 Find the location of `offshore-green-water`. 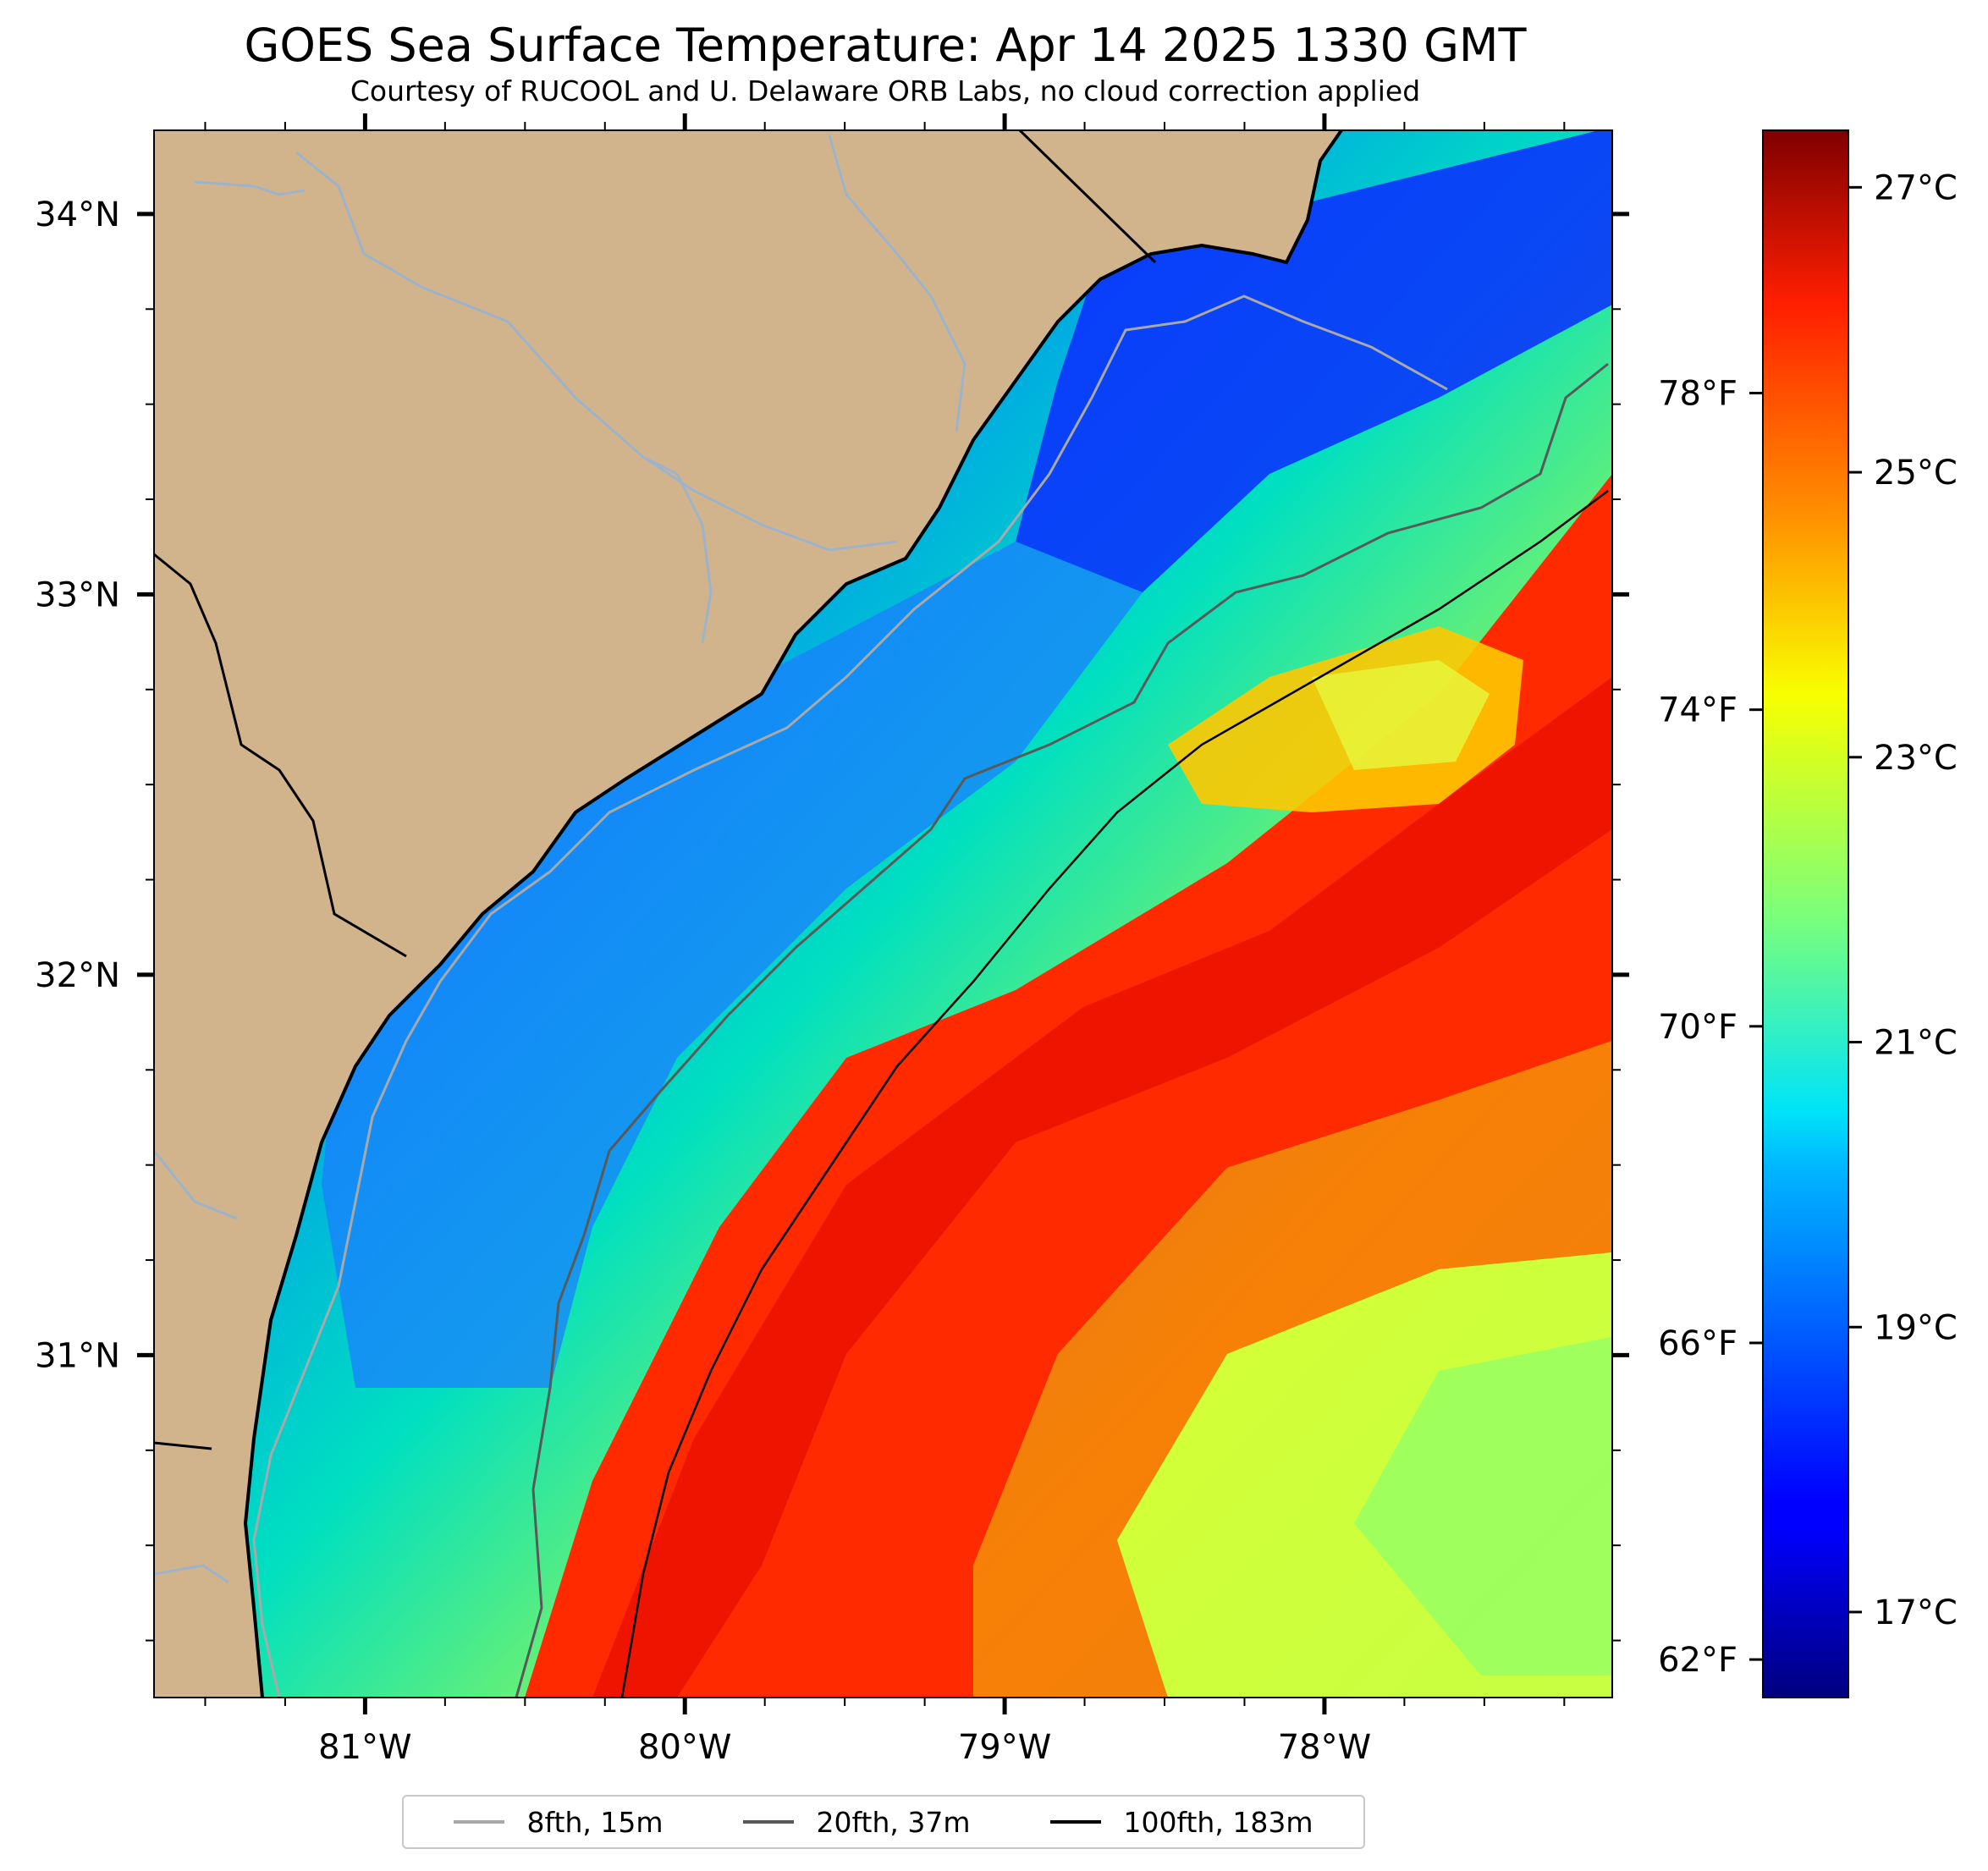

offshore-green-water is located at coordinates (1483, 1506).